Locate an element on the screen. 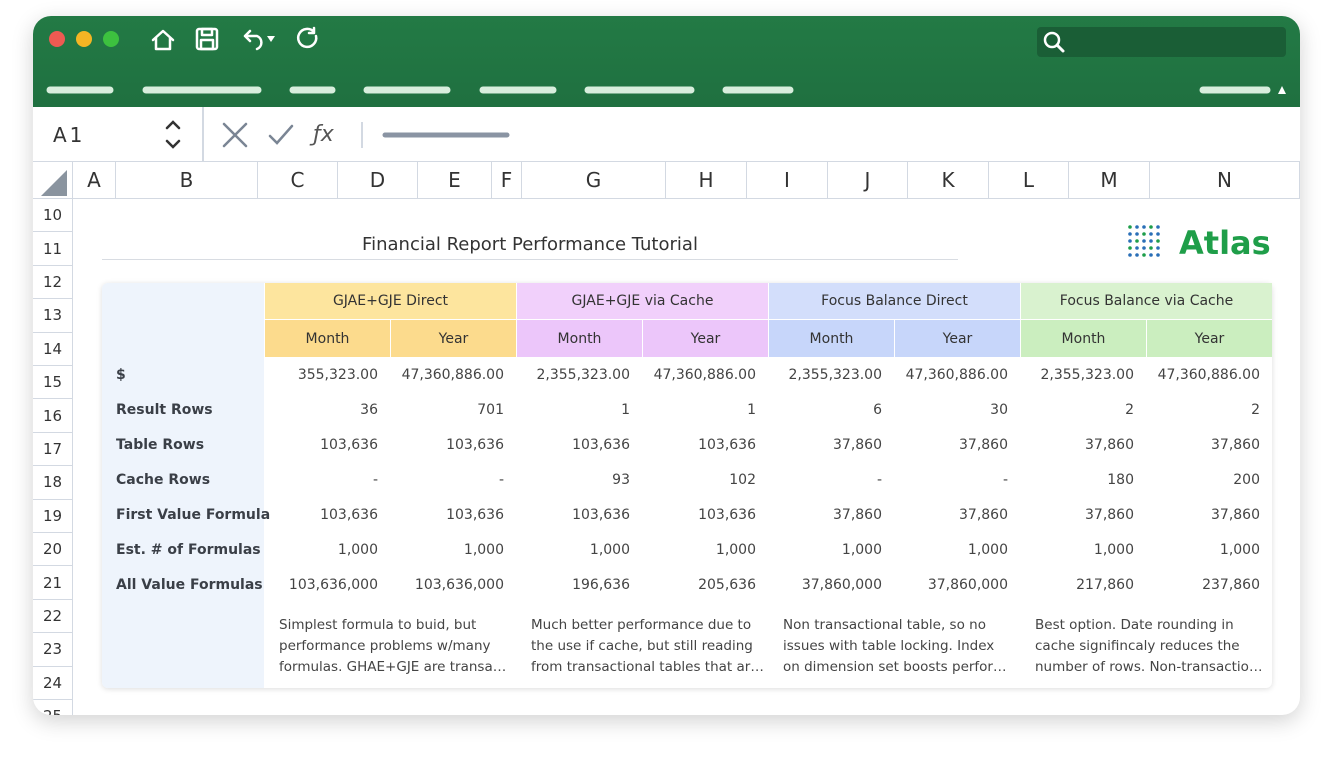 This screenshot has width=1333, height=764. note-line: Non transactional table, so no is located at coordinates (884, 624).